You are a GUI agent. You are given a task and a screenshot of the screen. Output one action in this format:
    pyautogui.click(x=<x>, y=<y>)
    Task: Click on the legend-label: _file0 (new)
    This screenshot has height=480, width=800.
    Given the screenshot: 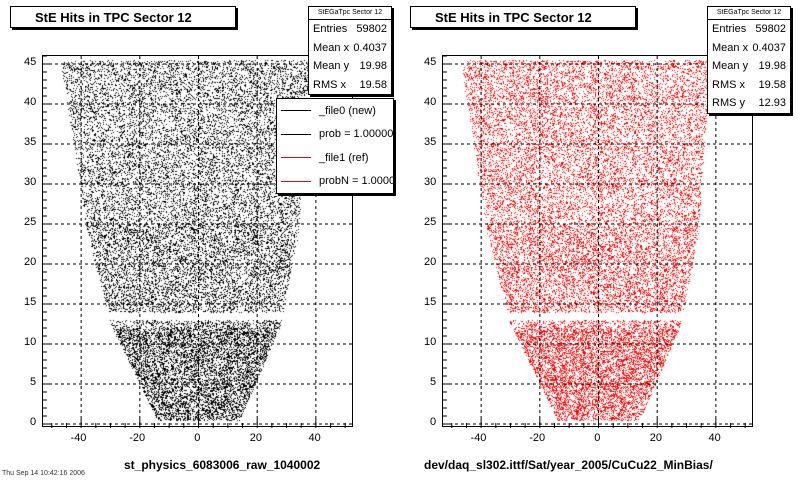 What is the action you would take?
    pyautogui.click(x=347, y=110)
    